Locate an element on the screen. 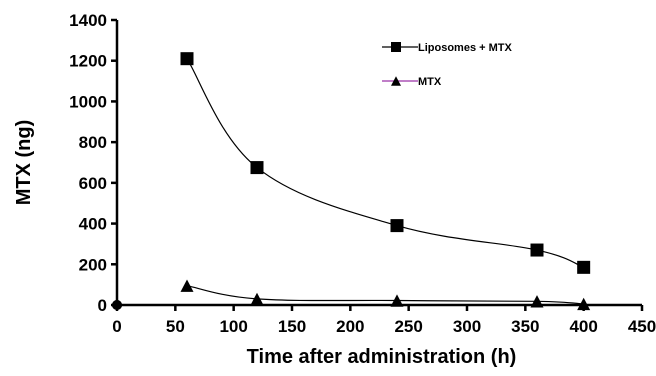 The width and height of the screenshot is (656, 376). legend-label: Liposomes + MTX is located at coordinates (465, 48).